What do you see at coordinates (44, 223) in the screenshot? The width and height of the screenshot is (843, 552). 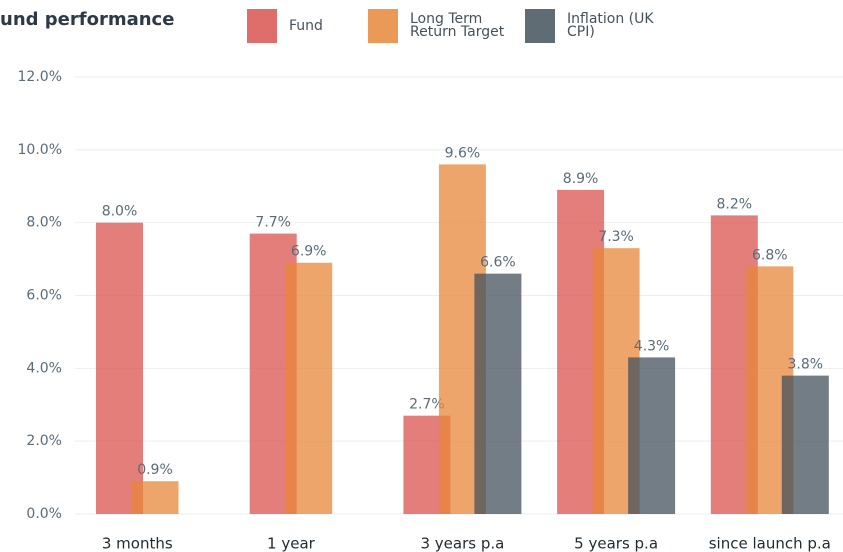 I see `y-tick-label: 8.0%` at bounding box center [44, 223].